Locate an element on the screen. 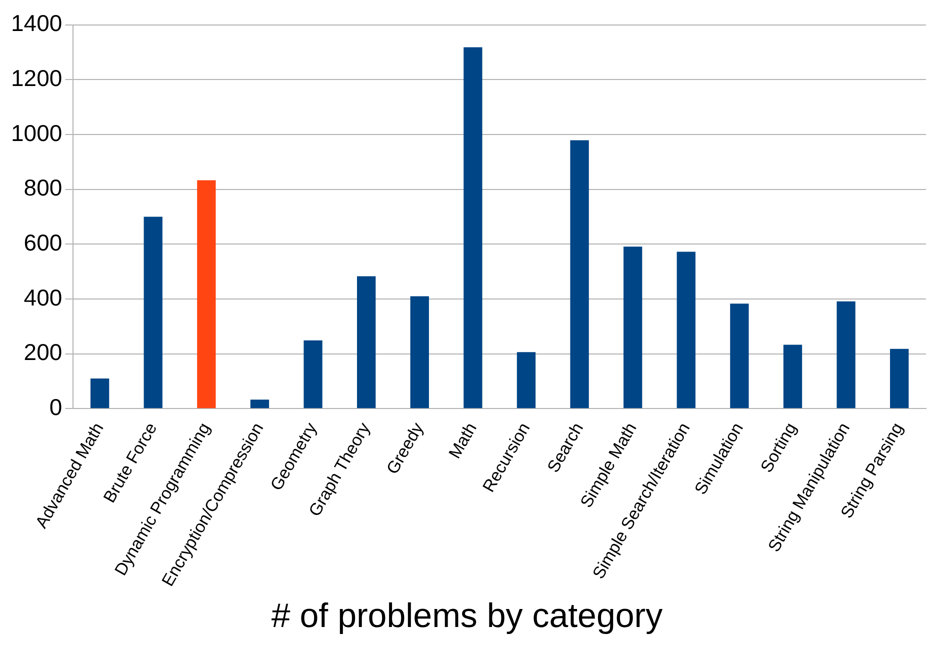 The image size is (944, 646). y-tick-label: 1200 is located at coordinates (36, 77).